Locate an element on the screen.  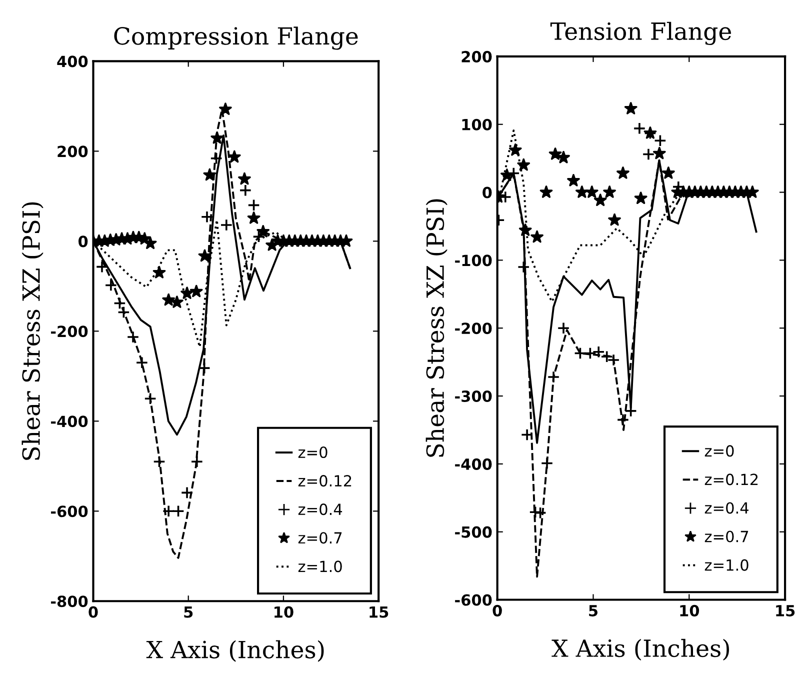
y-tick-label: -100 is located at coordinates (473, 260).